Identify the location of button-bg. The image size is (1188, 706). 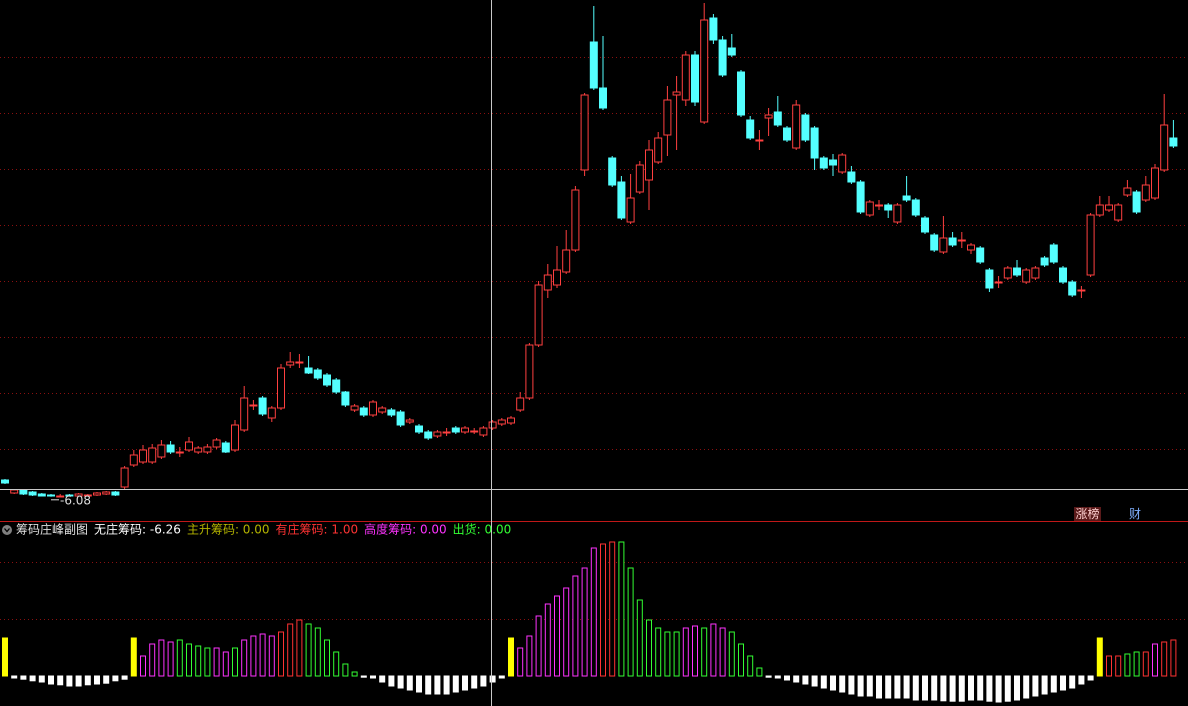
(1087, 514).